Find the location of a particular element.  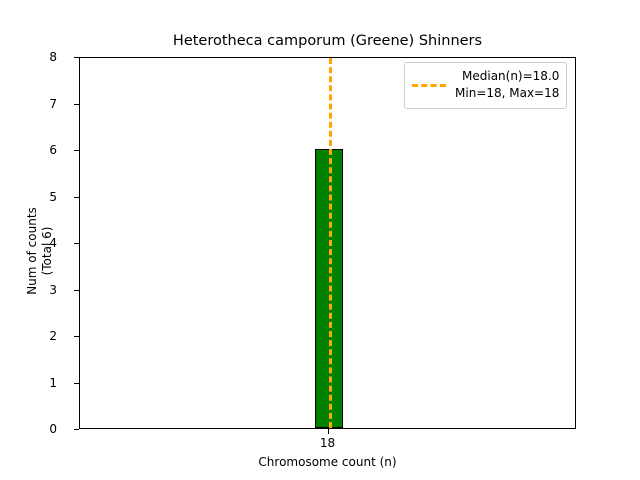

y-tick-label: 7 is located at coordinates (53, 103).